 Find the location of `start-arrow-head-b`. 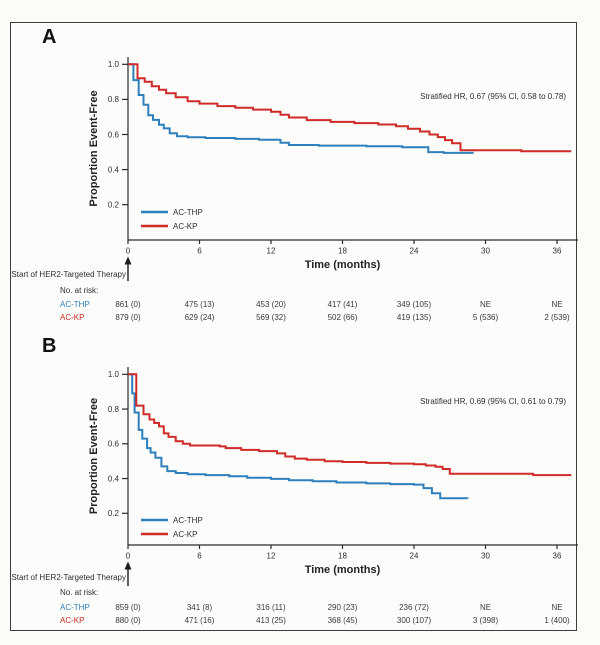

start-arrow-head-b is located at coordinates (128, 565).